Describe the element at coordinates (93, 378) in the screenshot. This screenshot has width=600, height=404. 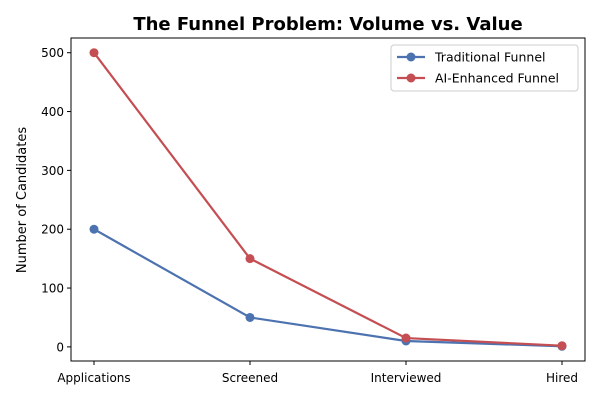
I see `x-tick-label: Applications` at that location.